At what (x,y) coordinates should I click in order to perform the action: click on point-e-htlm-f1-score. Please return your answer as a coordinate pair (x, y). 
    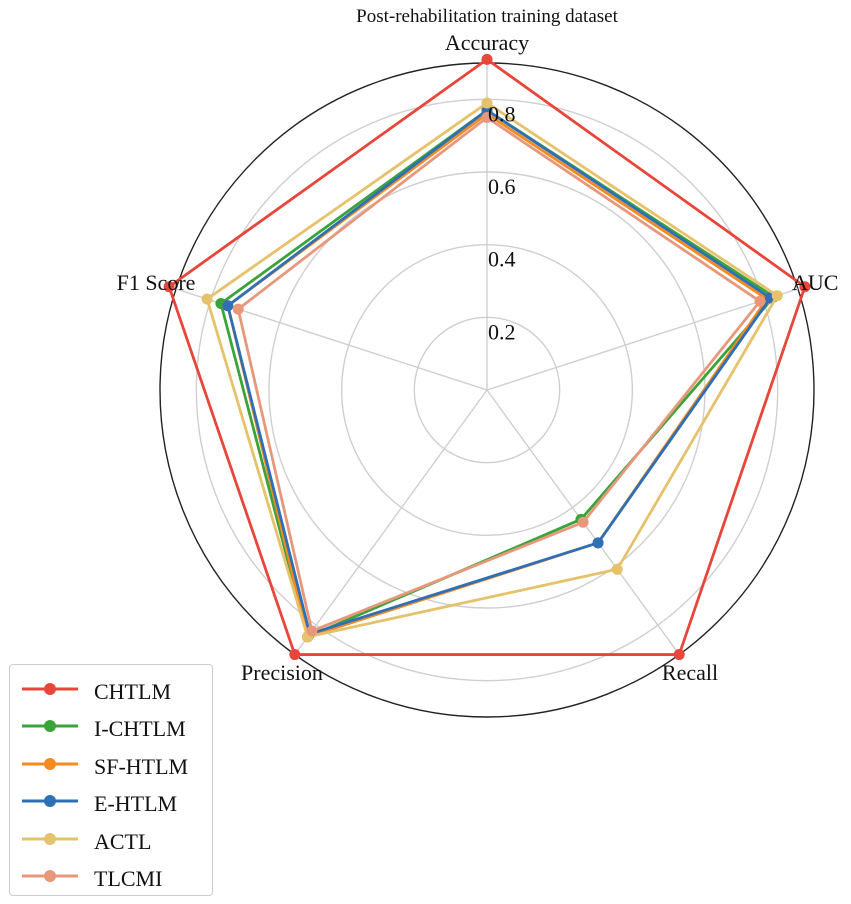
    Looking at the image, I should click on (228, 306).